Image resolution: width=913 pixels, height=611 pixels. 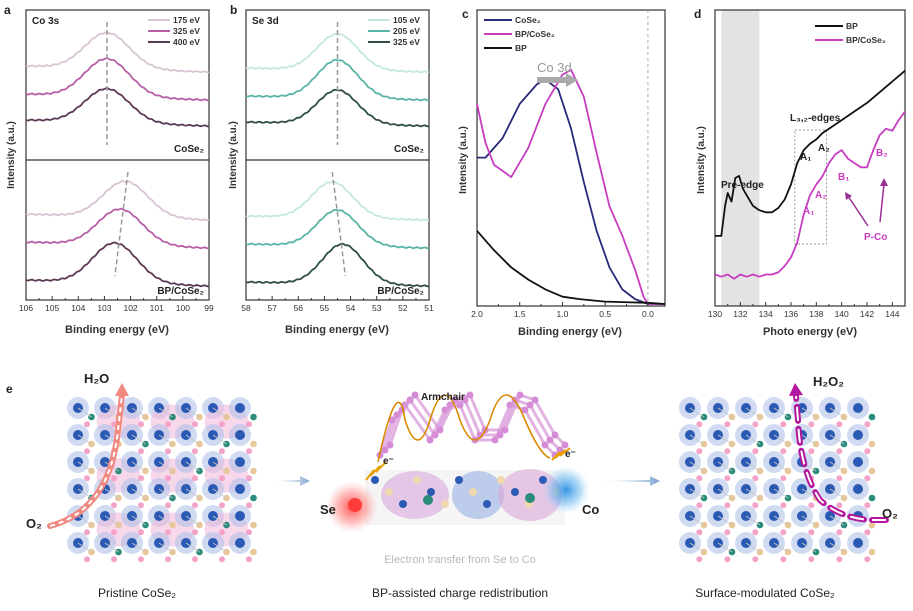 I want to click on x-tick-label: 100, so click(x=183, y=308).